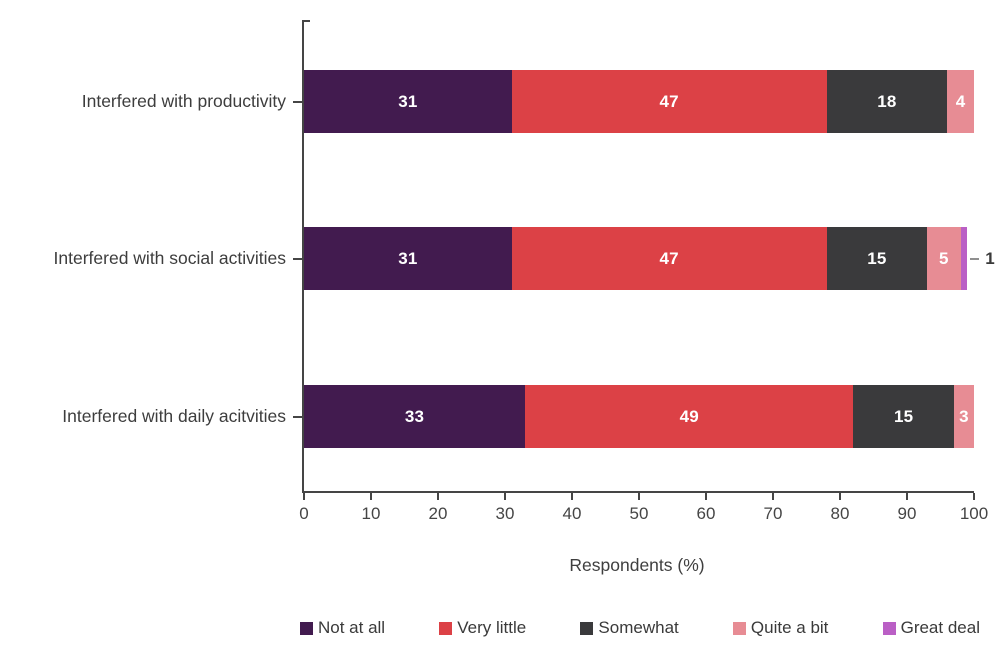 The height and width of the screenshot is (655, 1000). I want to click on bar-value-label: 5, so click(944, 258).